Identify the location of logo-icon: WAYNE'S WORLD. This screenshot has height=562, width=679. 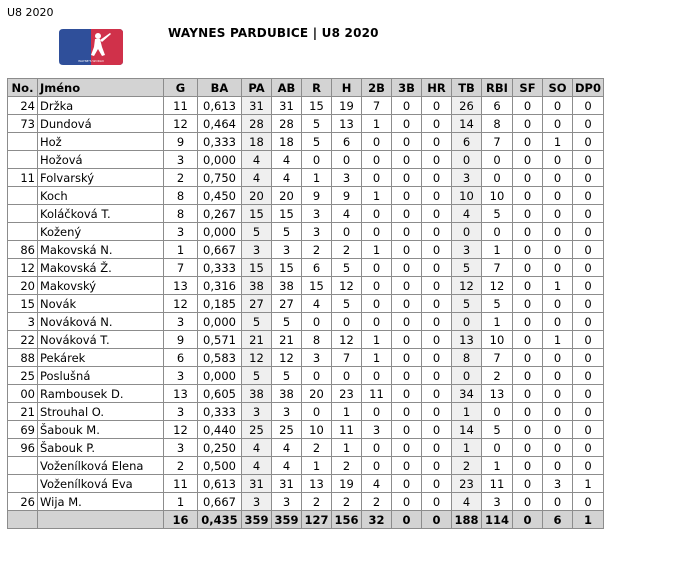
(91, 47).